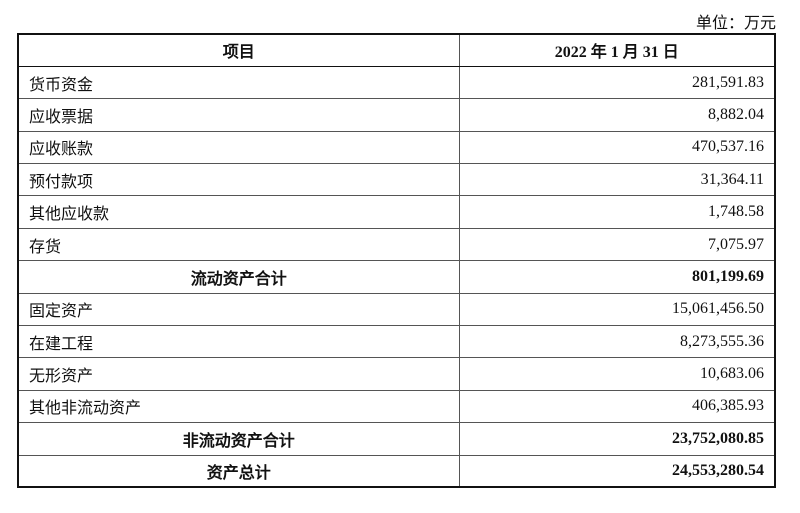 This screenshot has width=800, height=513. I want to click on row-value: 281,591.83, so click(617, 82).